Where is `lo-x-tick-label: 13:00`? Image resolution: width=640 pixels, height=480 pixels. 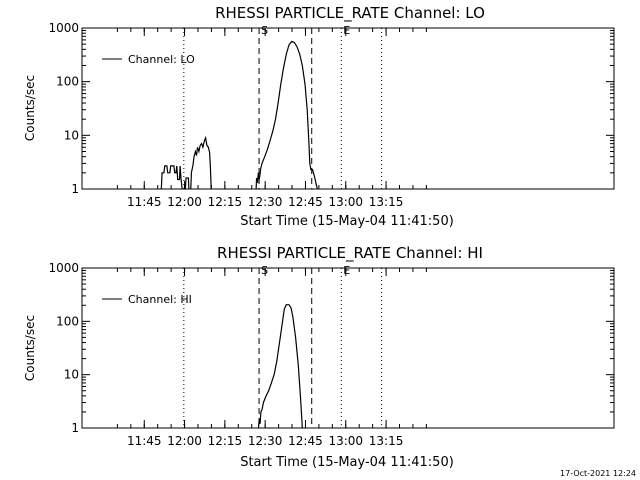
lo-x-tick-label: 13:00 is located at coordinates (345, 202).